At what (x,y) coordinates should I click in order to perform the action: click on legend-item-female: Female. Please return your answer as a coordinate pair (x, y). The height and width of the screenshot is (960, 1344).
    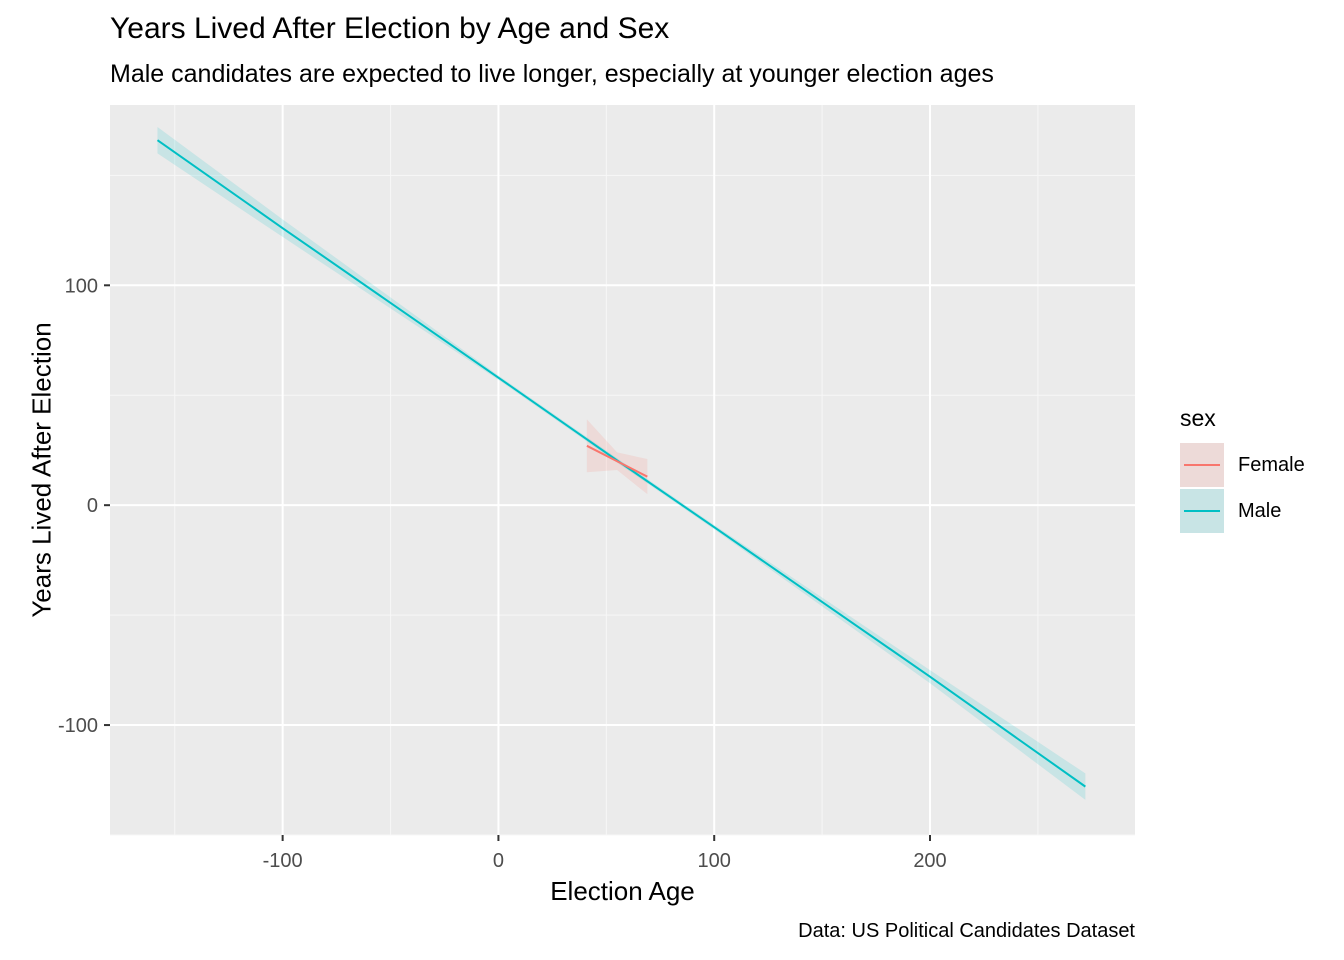
    Looking at the image, I should click on (1242, 465).